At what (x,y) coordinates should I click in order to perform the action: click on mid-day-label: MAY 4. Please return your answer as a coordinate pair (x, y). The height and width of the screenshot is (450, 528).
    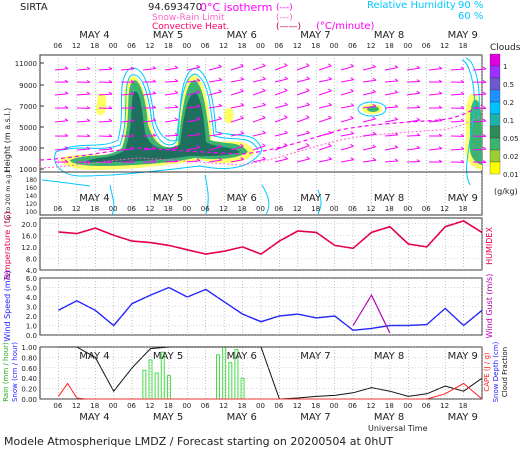
    Looking at the image, I should click on (94, 198).